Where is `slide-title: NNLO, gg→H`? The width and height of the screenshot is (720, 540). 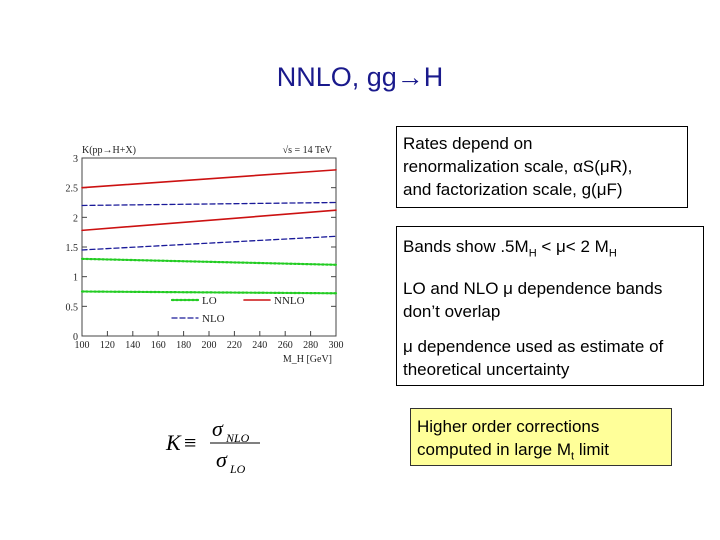 slide-title: NNLO, gg→H is located at coordinates (360, 77).